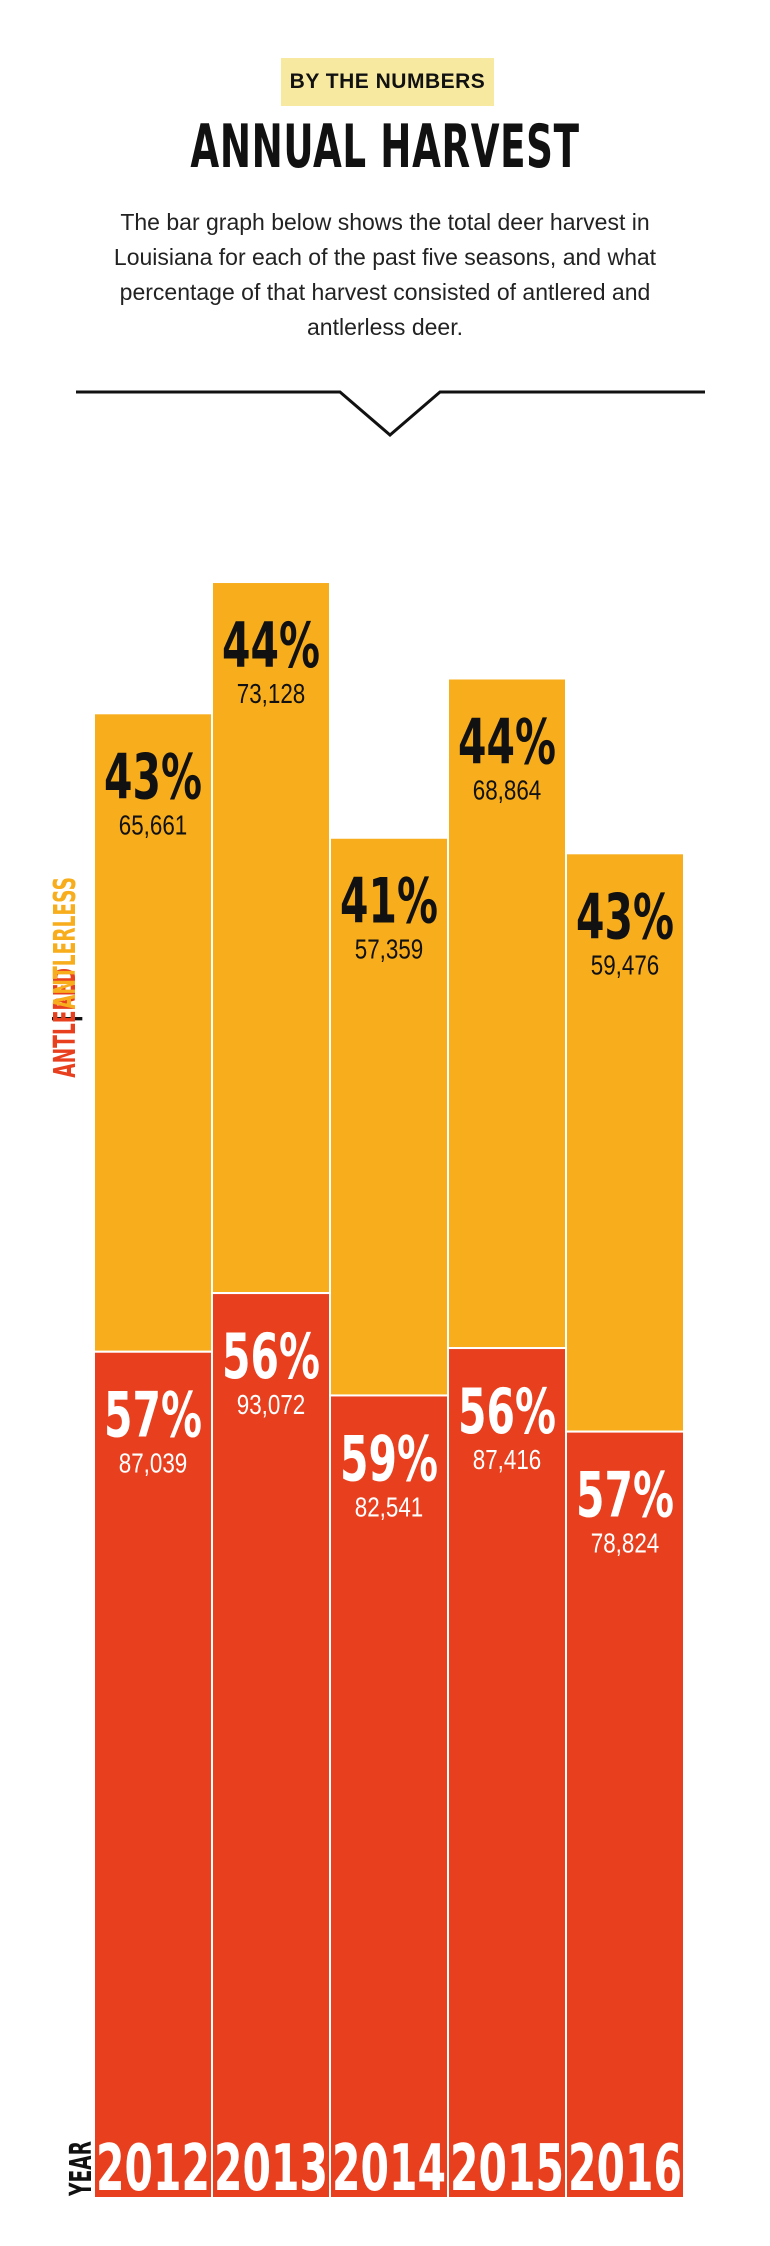 This screenshot has height=2246, width=770. I want to click on bar-antlerless-2016, so click(625, 1142).